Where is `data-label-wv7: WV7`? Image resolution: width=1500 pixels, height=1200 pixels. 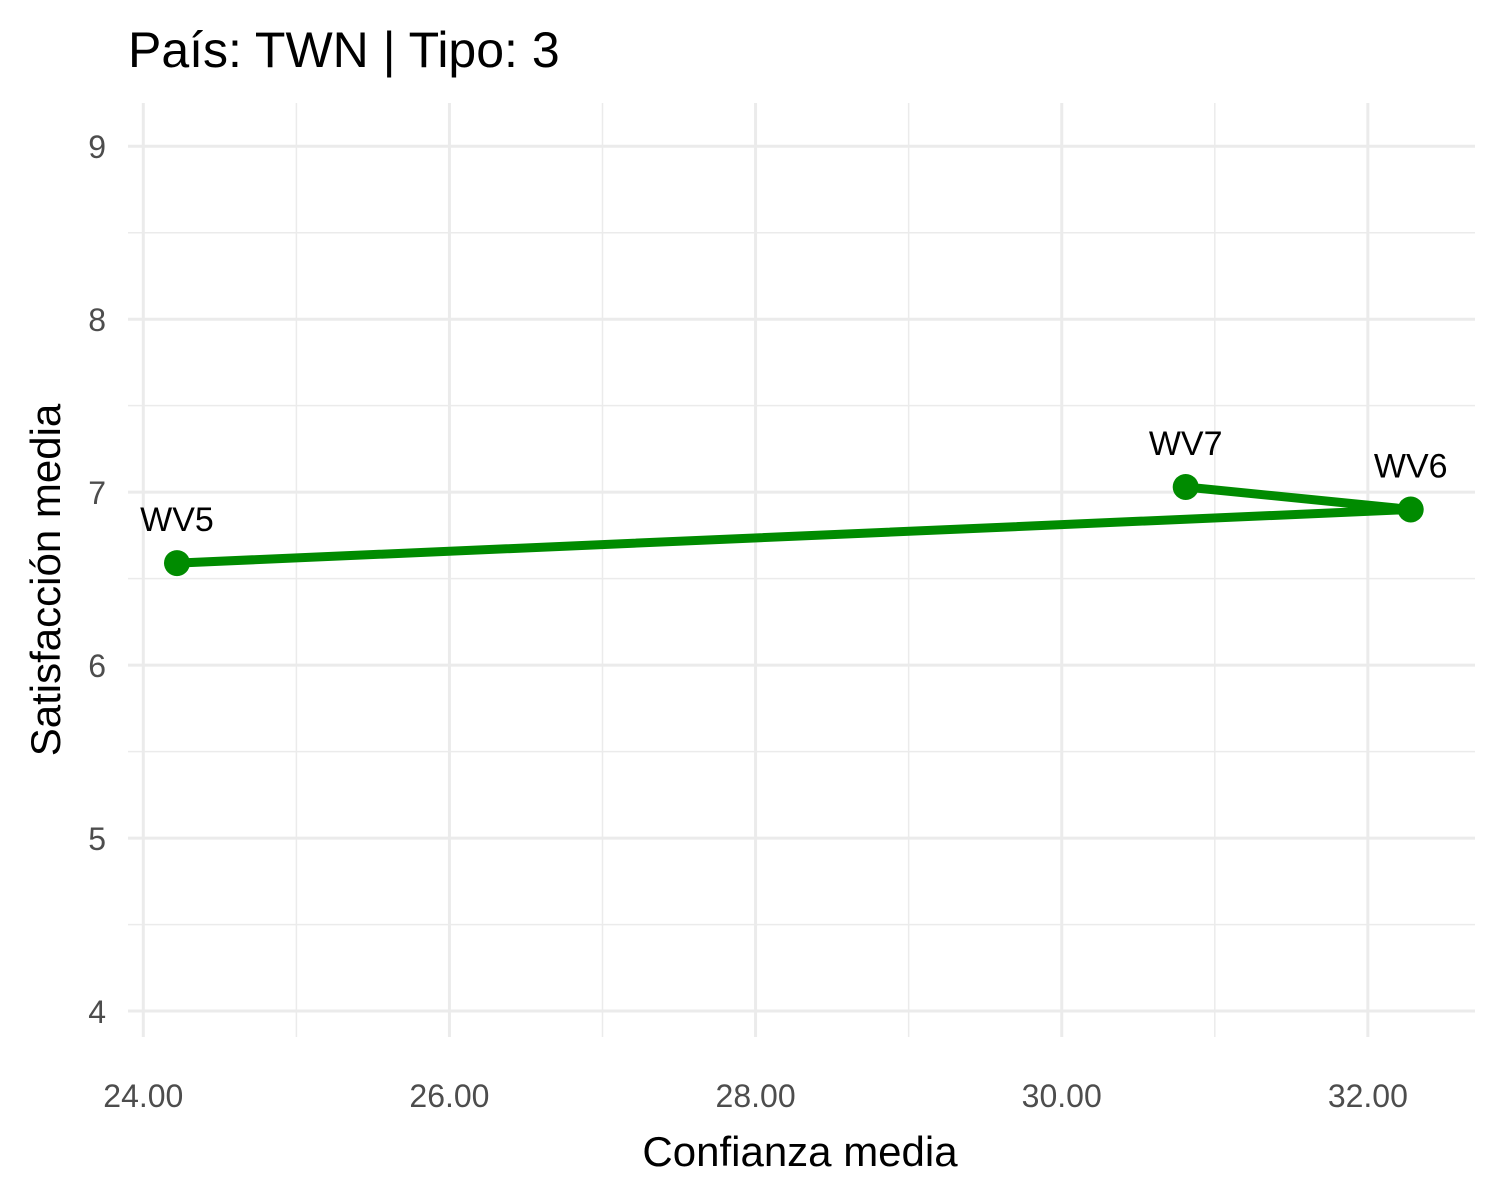
data-label-wv7: WV7 is located at coordinates (1186, 444).